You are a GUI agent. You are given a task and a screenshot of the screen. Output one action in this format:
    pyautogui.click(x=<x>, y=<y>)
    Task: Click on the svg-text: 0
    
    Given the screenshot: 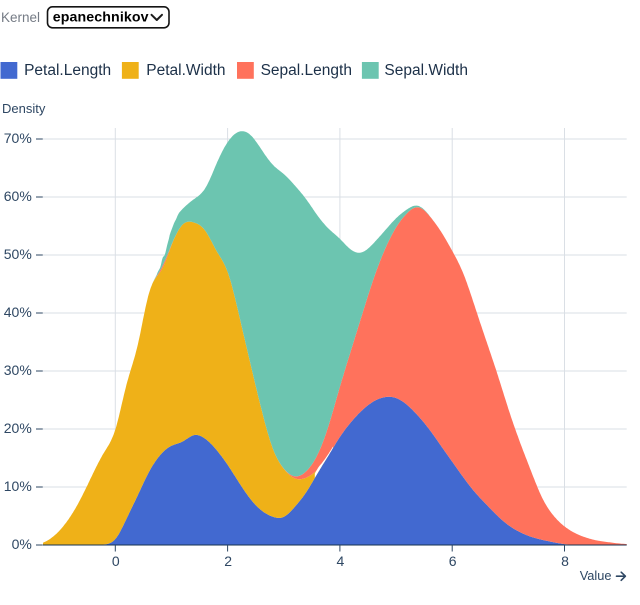 What is the action you would take?
    pyautogui.click(x=116, y=561)
    